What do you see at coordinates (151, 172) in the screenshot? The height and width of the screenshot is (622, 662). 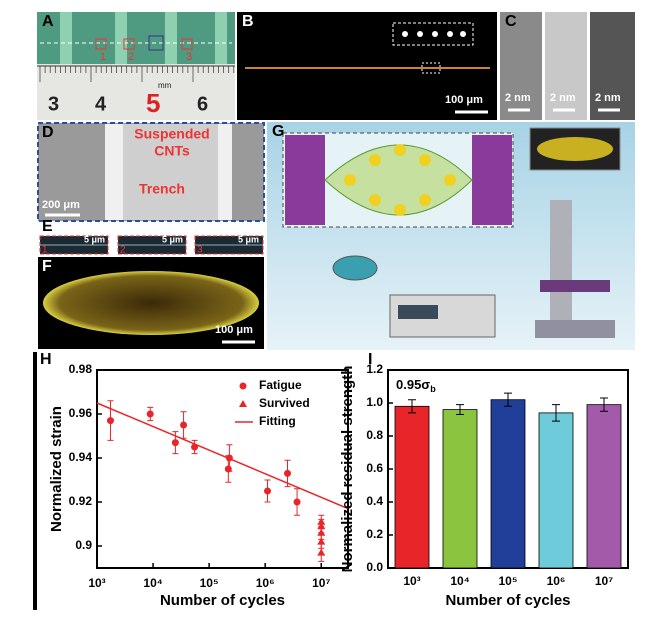 I see `panel-d: D Suspended CNTs Trench 200 μm` at bounding box center [151, 172].